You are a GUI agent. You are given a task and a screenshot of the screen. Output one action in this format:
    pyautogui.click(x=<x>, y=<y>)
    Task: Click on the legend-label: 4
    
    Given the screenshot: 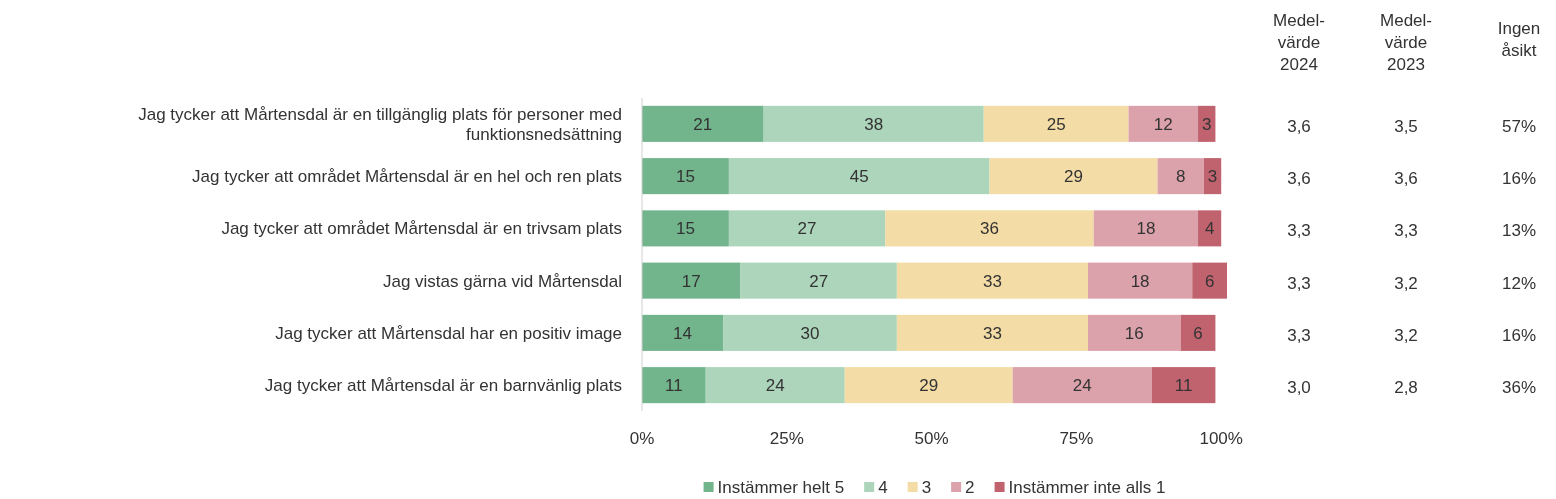 What is the action you would take?
    pyautogui.click(x=883, y=487)
    